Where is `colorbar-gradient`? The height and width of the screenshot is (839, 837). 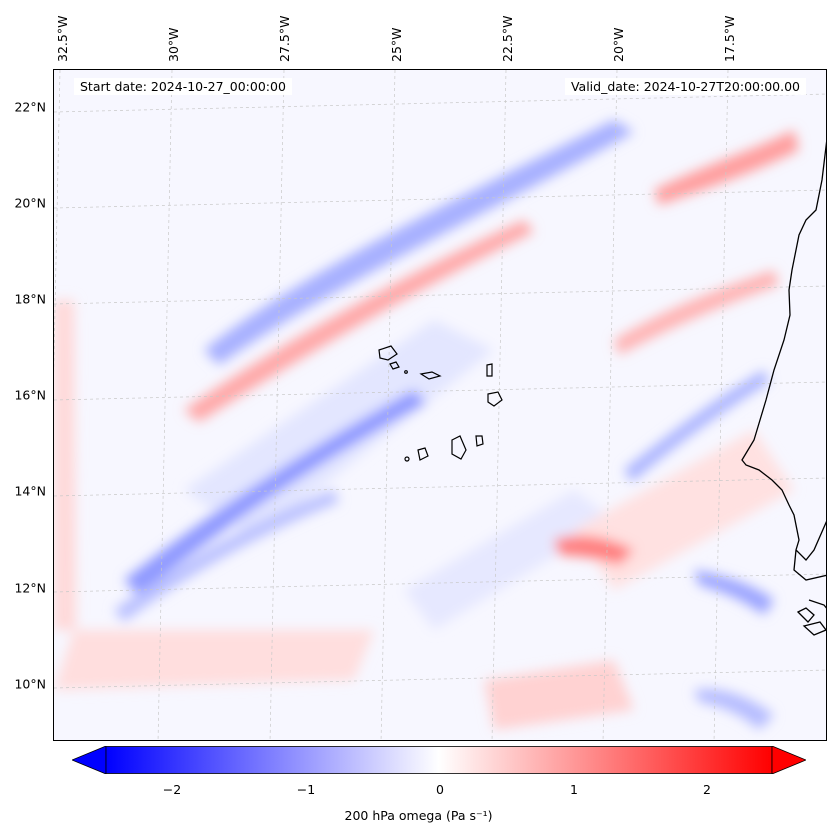 colorbar-gradient is located at coordinates (439, 760).